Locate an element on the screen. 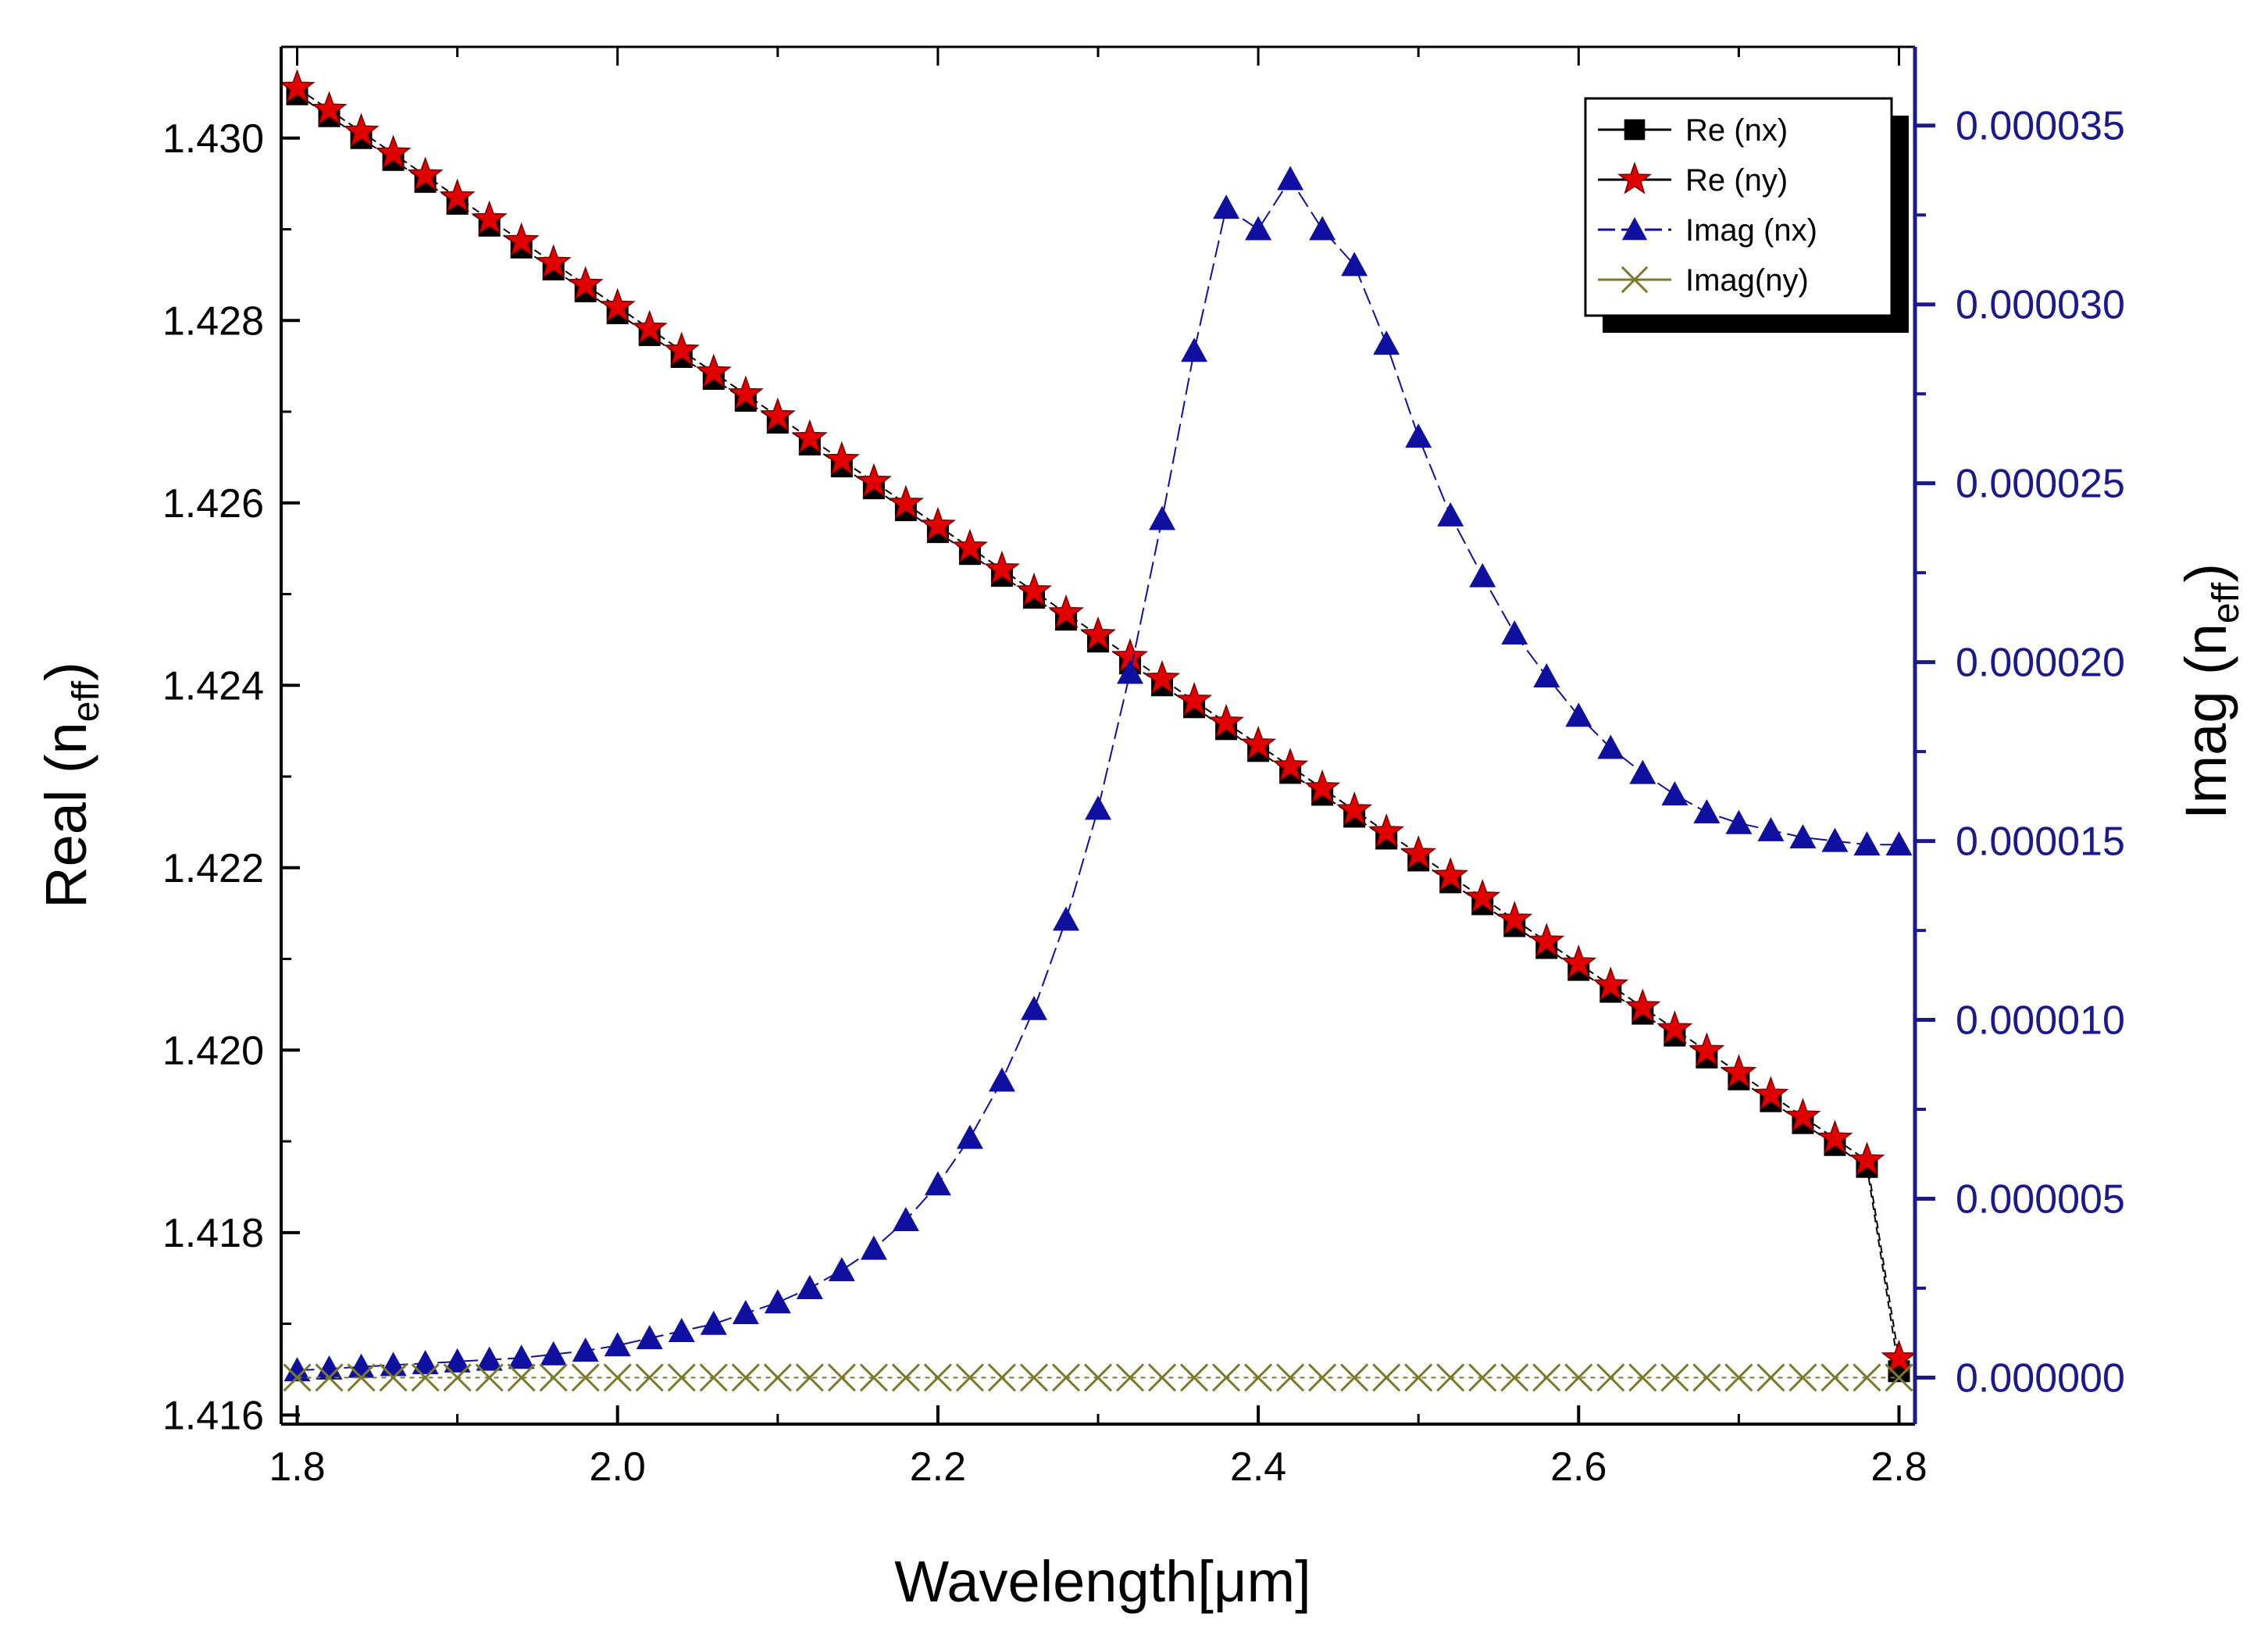 This screenshot has height=1628, width=2268. left-tick-label: 1.426 is located at coordinates (213, 504).